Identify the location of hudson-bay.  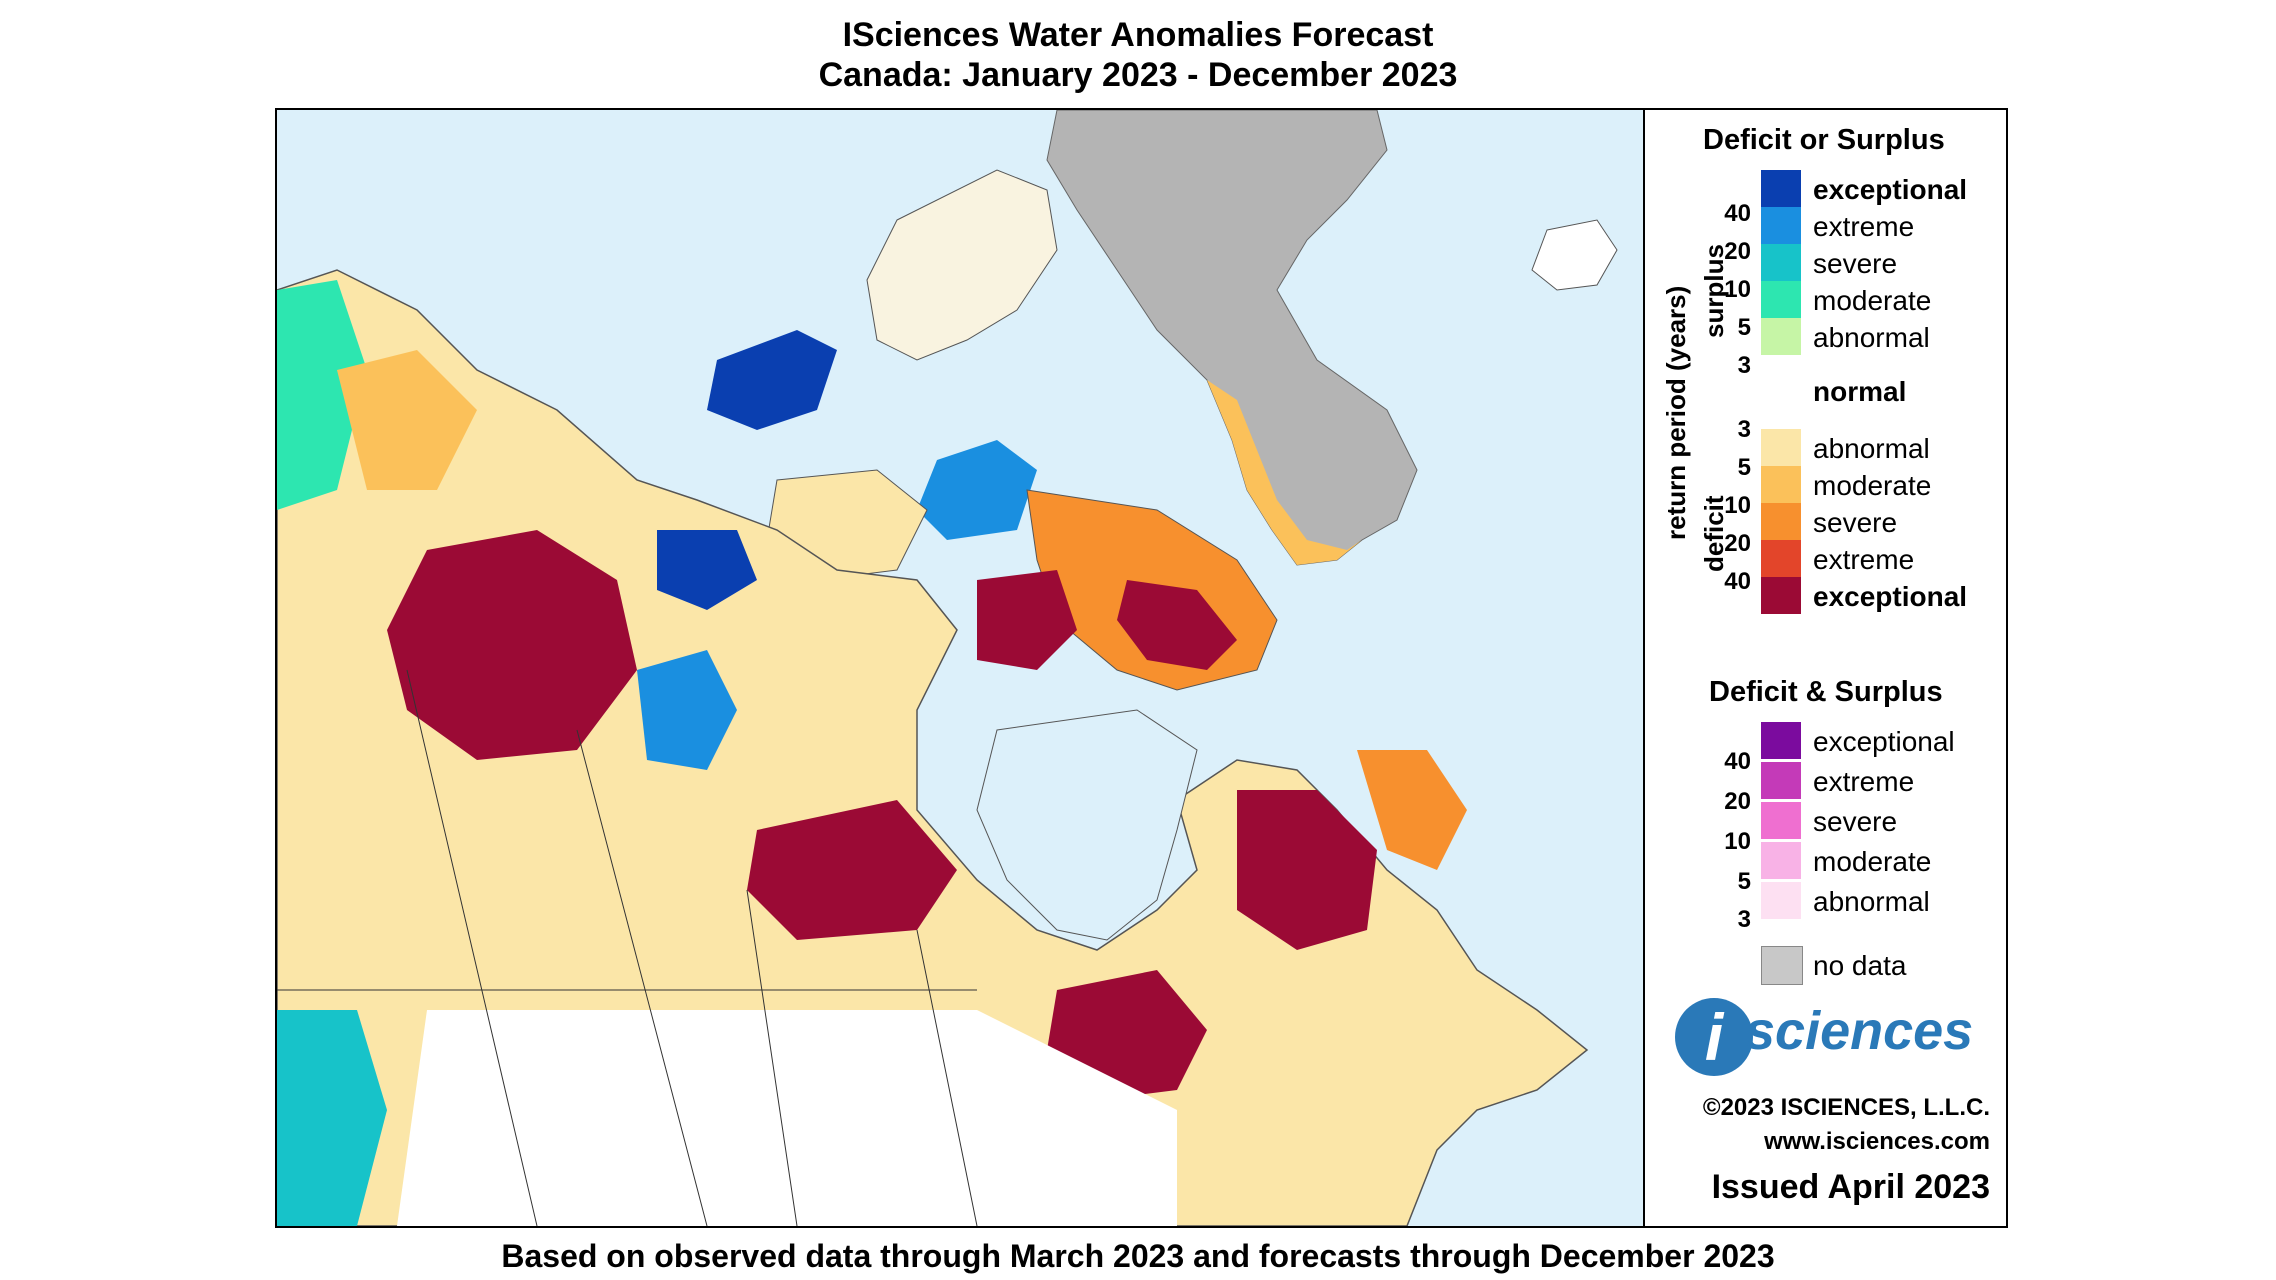
(1087, 825).